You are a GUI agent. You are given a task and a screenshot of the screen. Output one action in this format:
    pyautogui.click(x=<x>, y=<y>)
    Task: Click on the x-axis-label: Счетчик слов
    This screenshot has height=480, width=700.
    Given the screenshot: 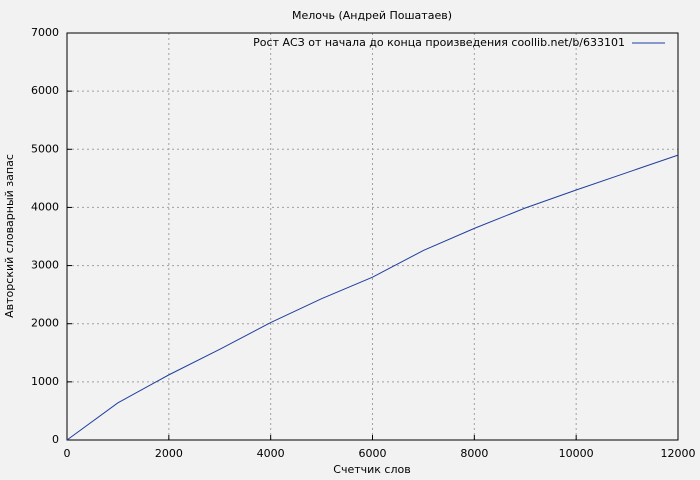 What is the action you would take?
    pyautogui.click(x=371, y=469)
    